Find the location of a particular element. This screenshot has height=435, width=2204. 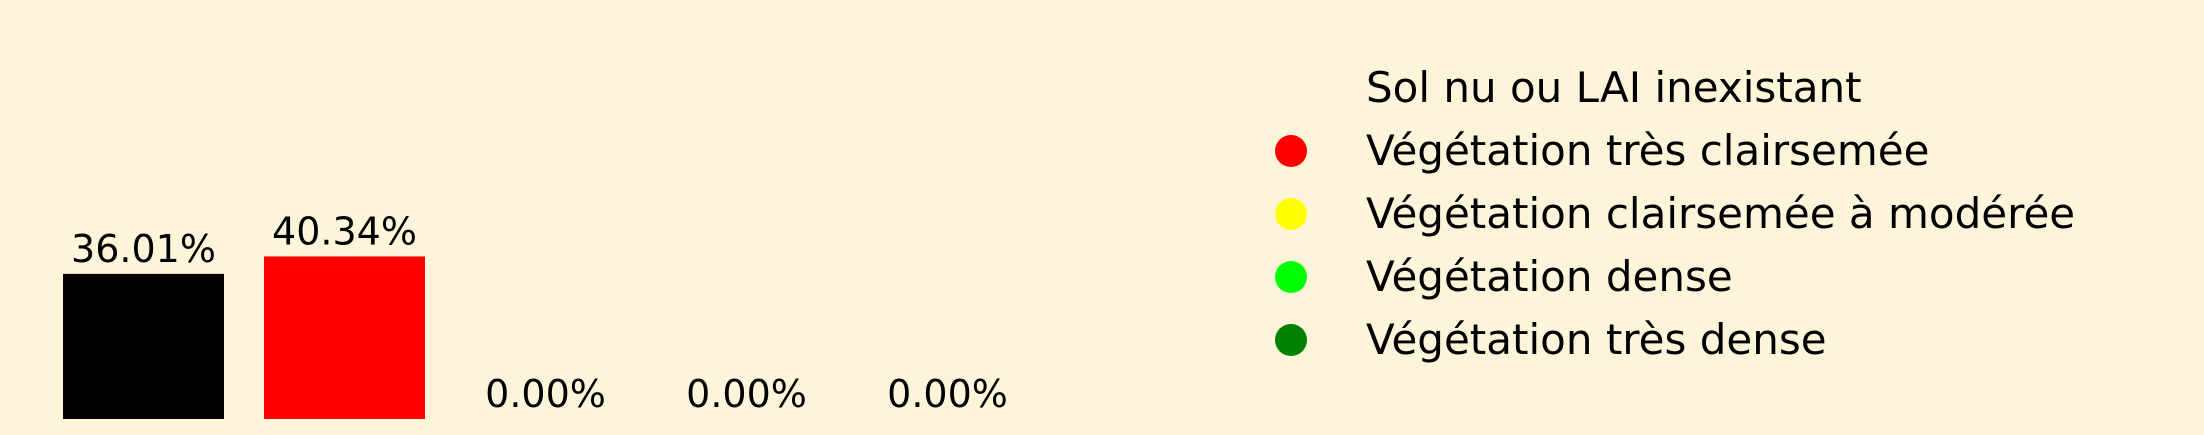

legend-label-1: Sol nu ou LAI inexistant is located at coordinates (1614, 87).